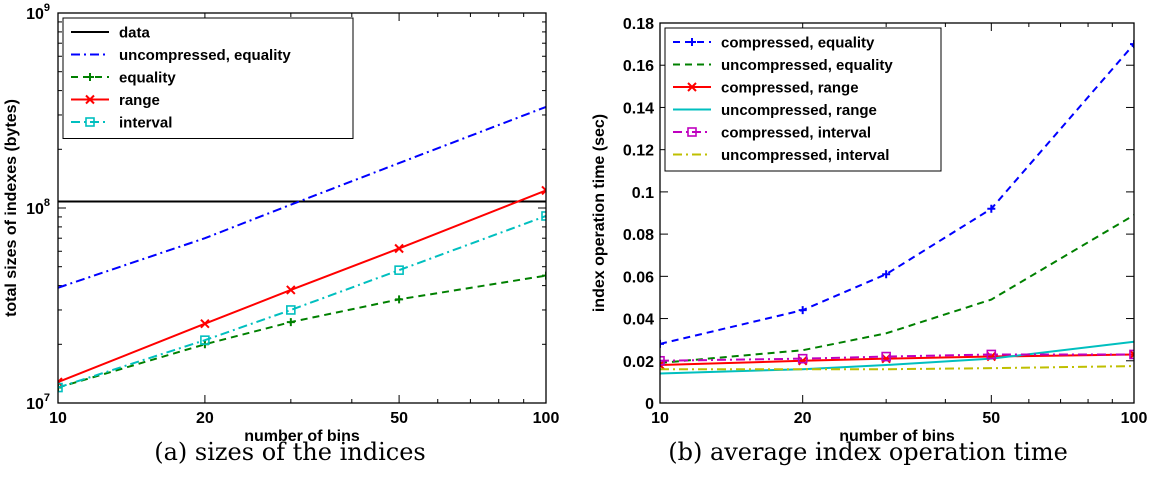 The width and height of the screenshot is (1156, 488). What do you see at coordinates (147, 78) in the screenshot?
I see `legend-label: equality` at bounding box center [147, 78].